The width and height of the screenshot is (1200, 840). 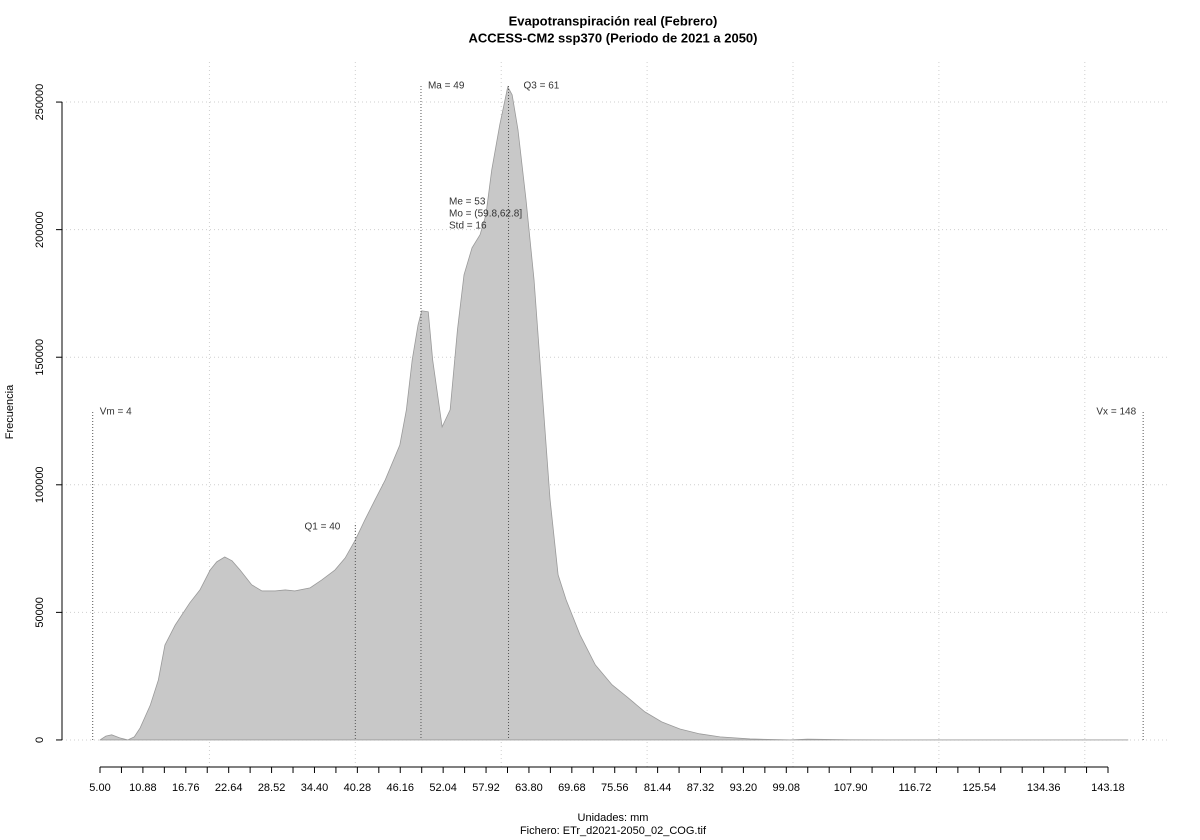 What do you see at coordinates (40, 357) in the screenshot?
I see `y-tick-label: 150000` at bounding box center [40, 357].